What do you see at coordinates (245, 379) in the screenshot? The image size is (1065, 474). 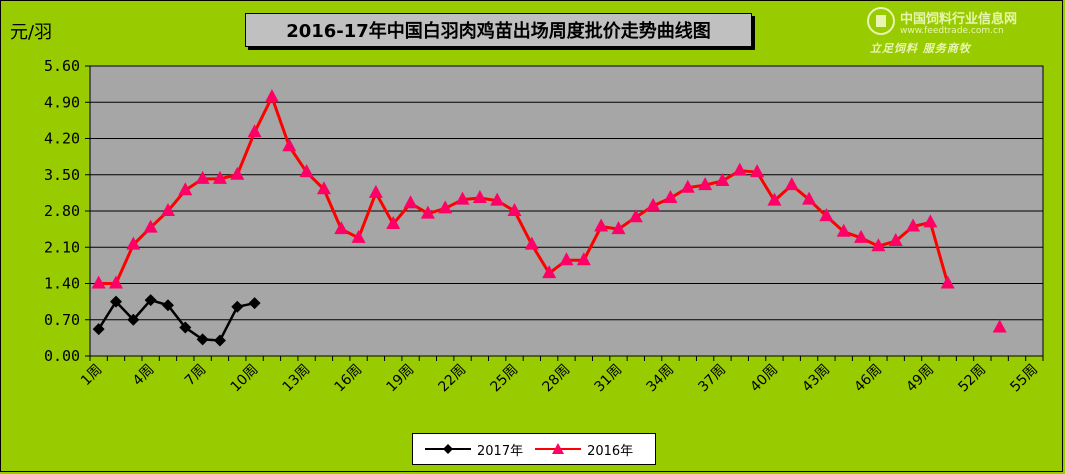 I see `x-tick-label: 10周` at bounding box center [245, 379].